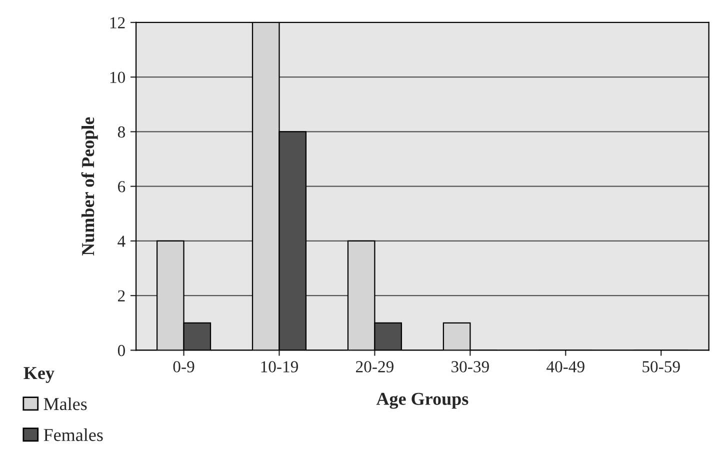  Describe the element at coordinates (122, 241) in the screenshot. I see `y-tick-label: 4` at that location.